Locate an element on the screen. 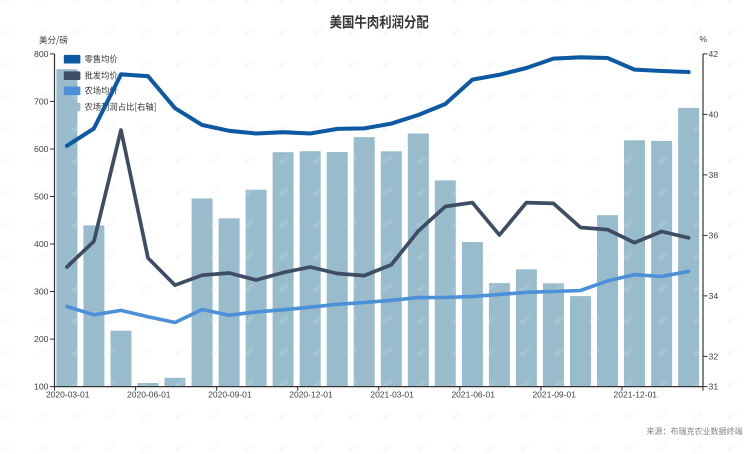 This screenshot has height=454, width=750. svg-text: 36 is located at coordinates (714, 236).